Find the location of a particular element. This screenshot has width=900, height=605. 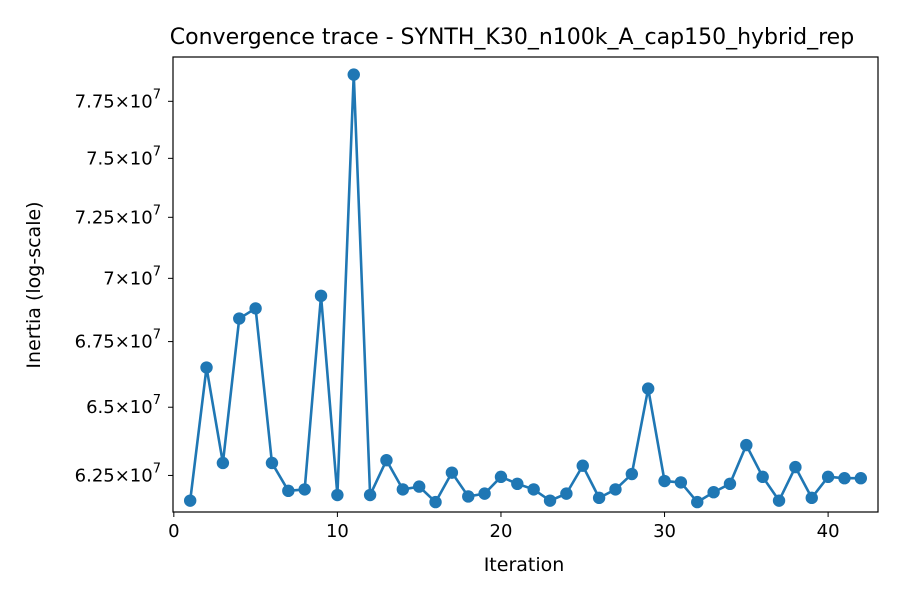

x-tick-label: 40 is located at coordinates (828, 531).